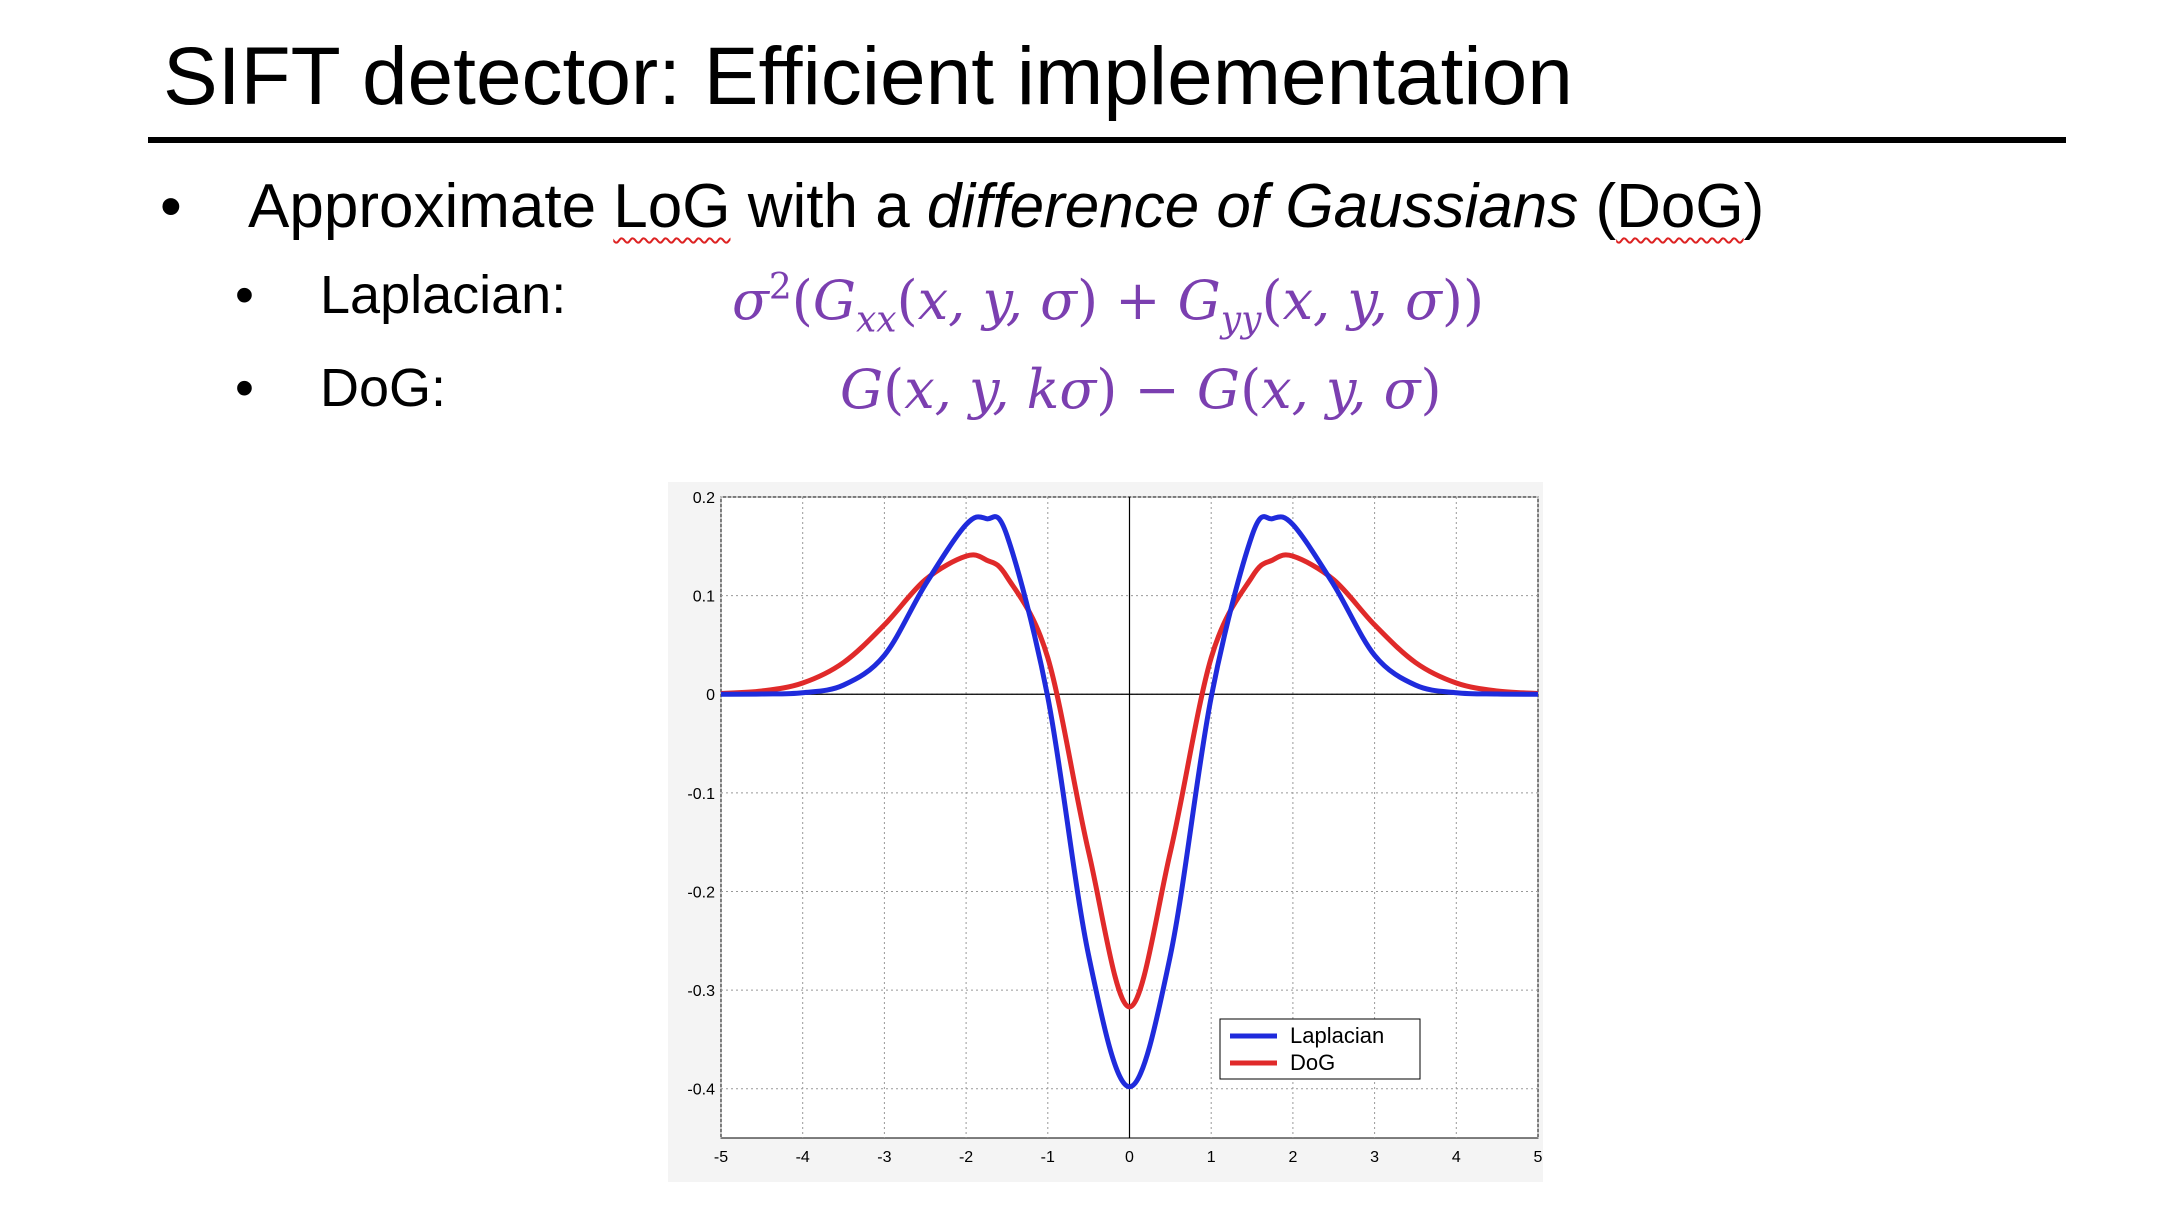 The width and height of the screenshot is (2166, 1222). Describe the element at coordinates (1538, 1157) in the screenshot. I see `x-tick-label: 5` at that location.